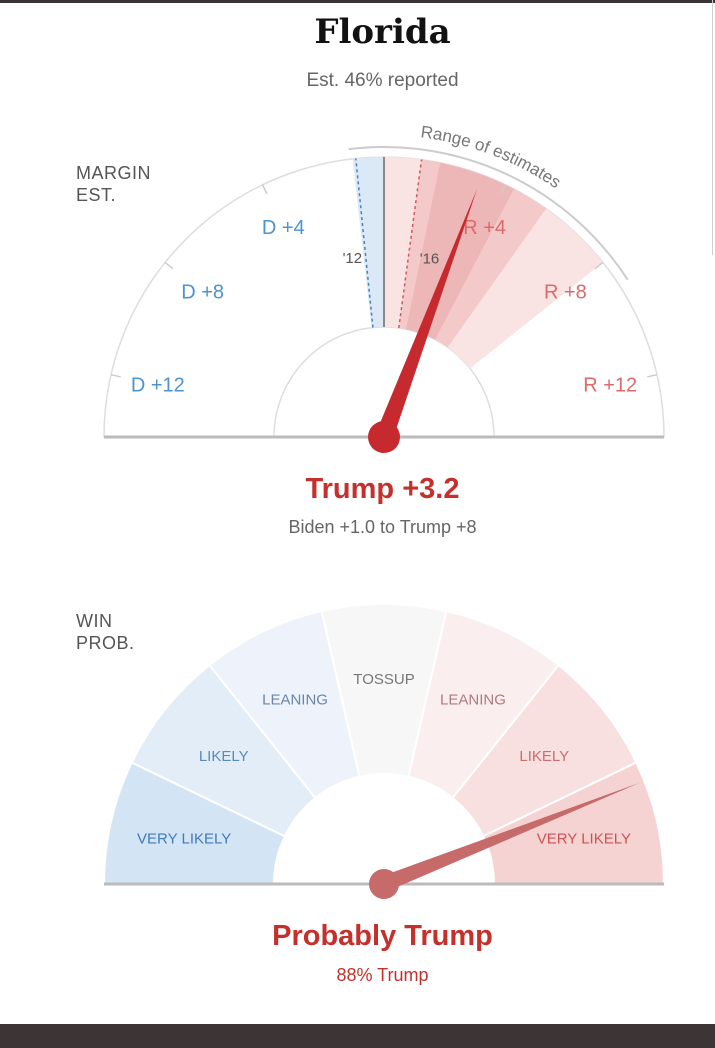  I want to click on margin-label: MARGIN EST., so click(113, 184).